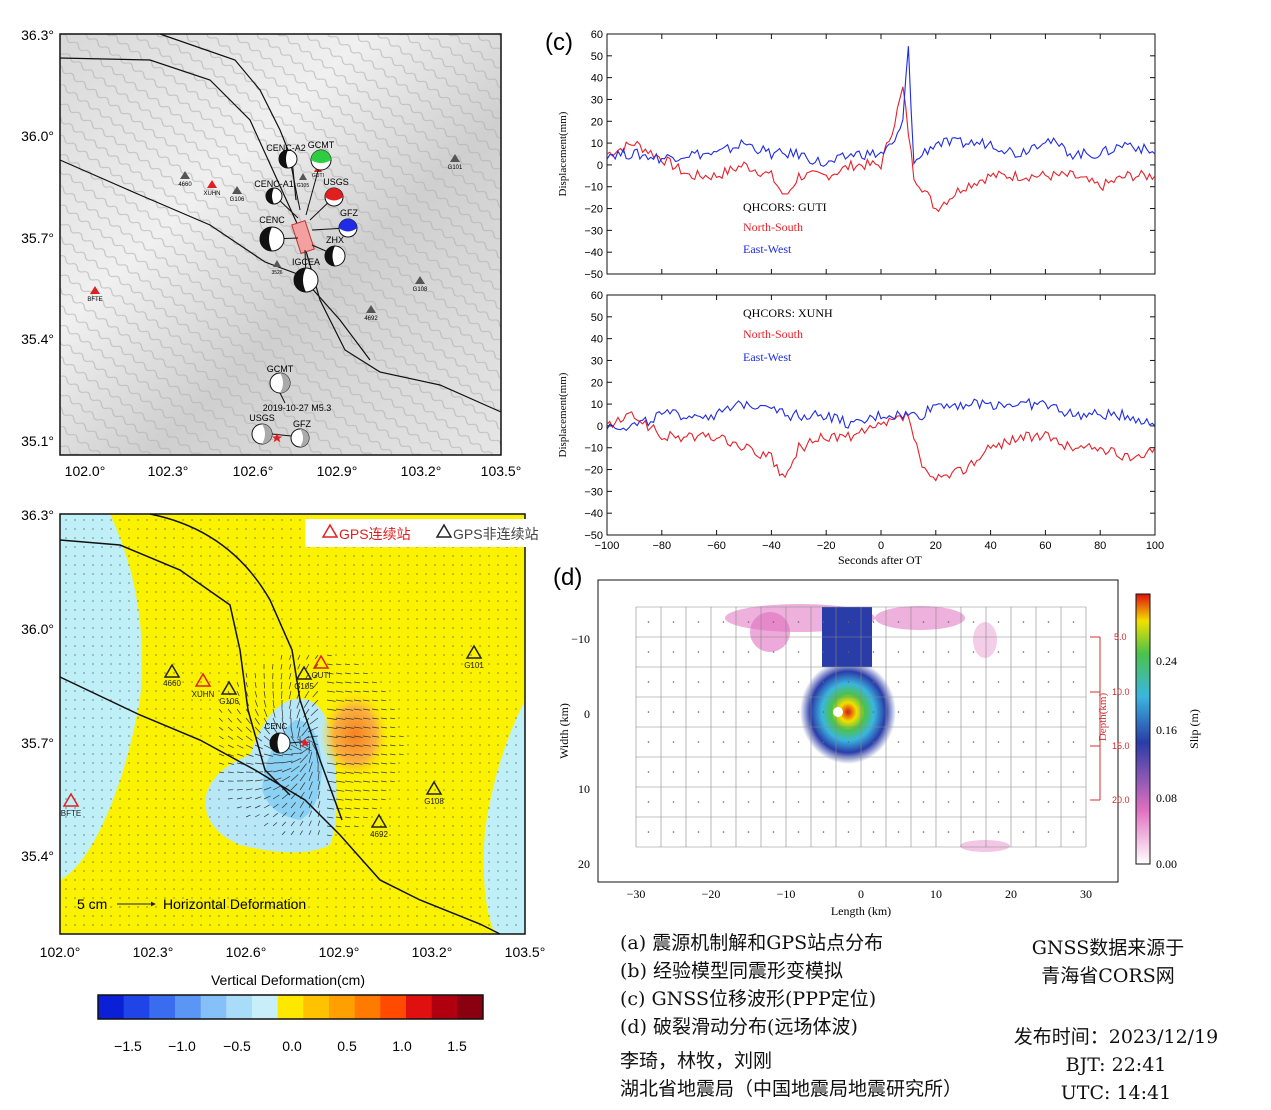 The width and height of the screenshot is (1271, 1110). What do you see at coordinates (597, 383) in the screenshot?
I see `y-tick-label: 20` at bounding box center [597, 383].